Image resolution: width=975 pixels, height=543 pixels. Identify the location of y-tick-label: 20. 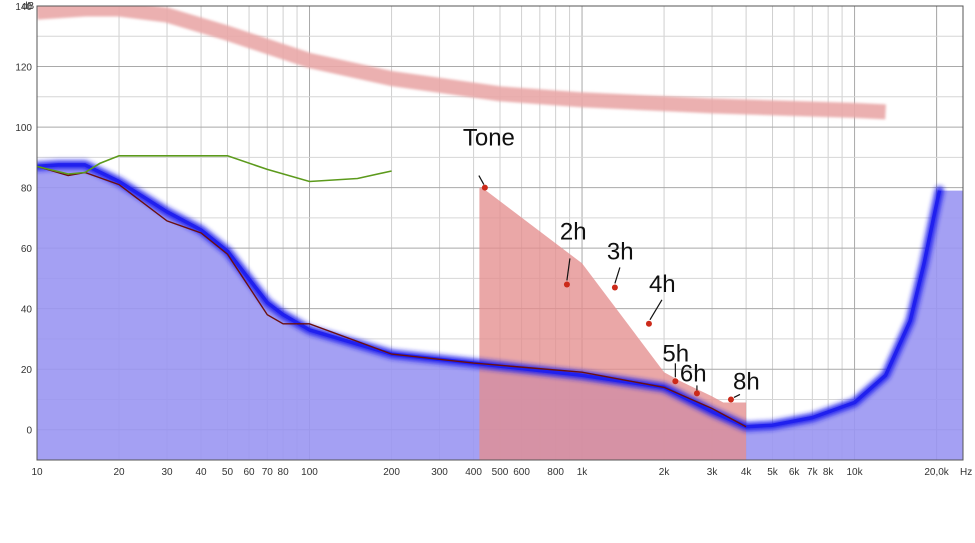
(27, 370).